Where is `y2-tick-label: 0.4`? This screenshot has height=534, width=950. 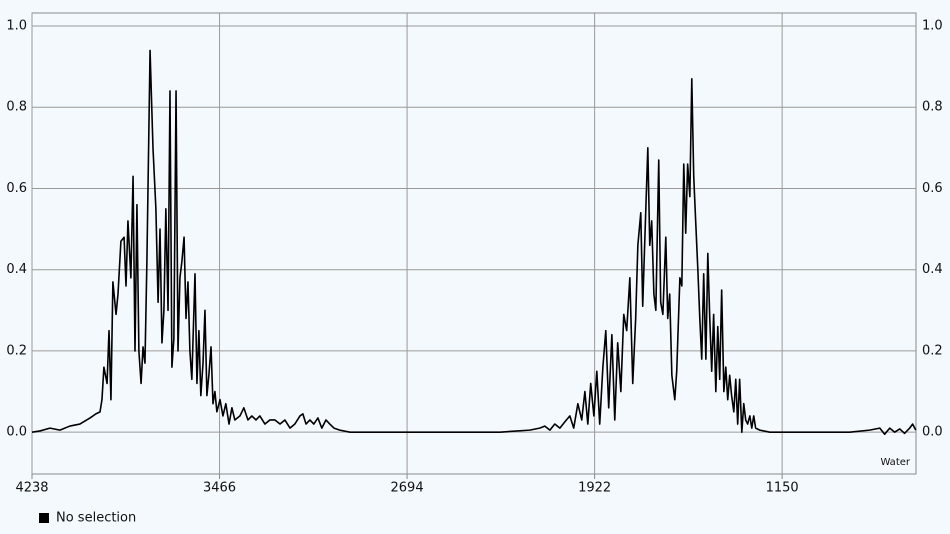 y2-tick-label: 0.4 is located at coordinates (932, 269).